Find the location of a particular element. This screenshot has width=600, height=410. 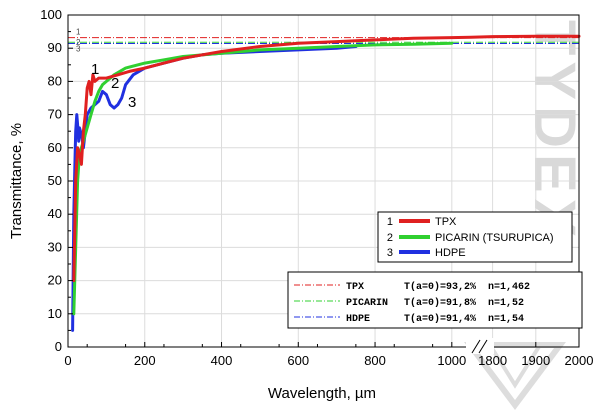

x-axis-title: Wavelength, µm is located at coordinates (322, 393).